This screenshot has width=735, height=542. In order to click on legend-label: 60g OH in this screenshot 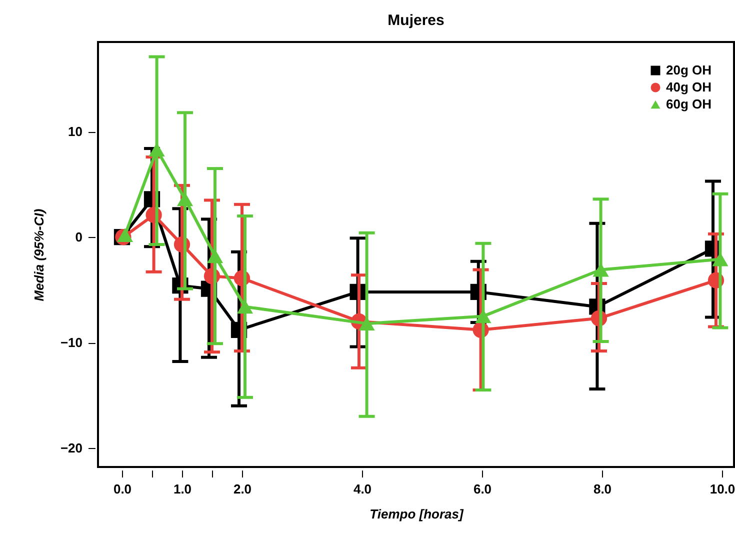, I will do `click(689, 104)`.